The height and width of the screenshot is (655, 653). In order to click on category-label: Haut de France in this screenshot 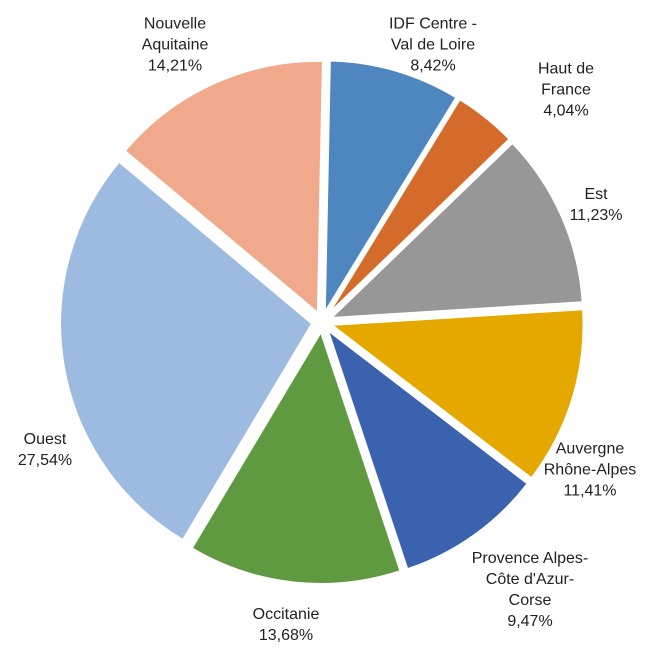, I will do `click(566, 79)`.